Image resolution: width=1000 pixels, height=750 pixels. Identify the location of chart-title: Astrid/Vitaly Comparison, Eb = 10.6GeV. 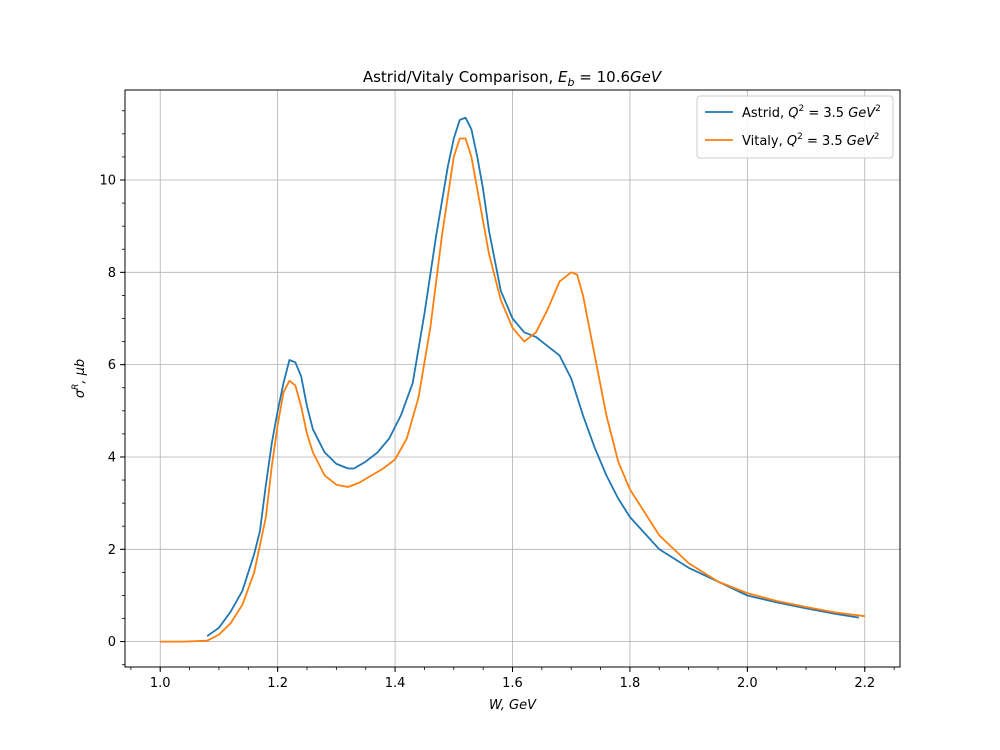
(513, 78).